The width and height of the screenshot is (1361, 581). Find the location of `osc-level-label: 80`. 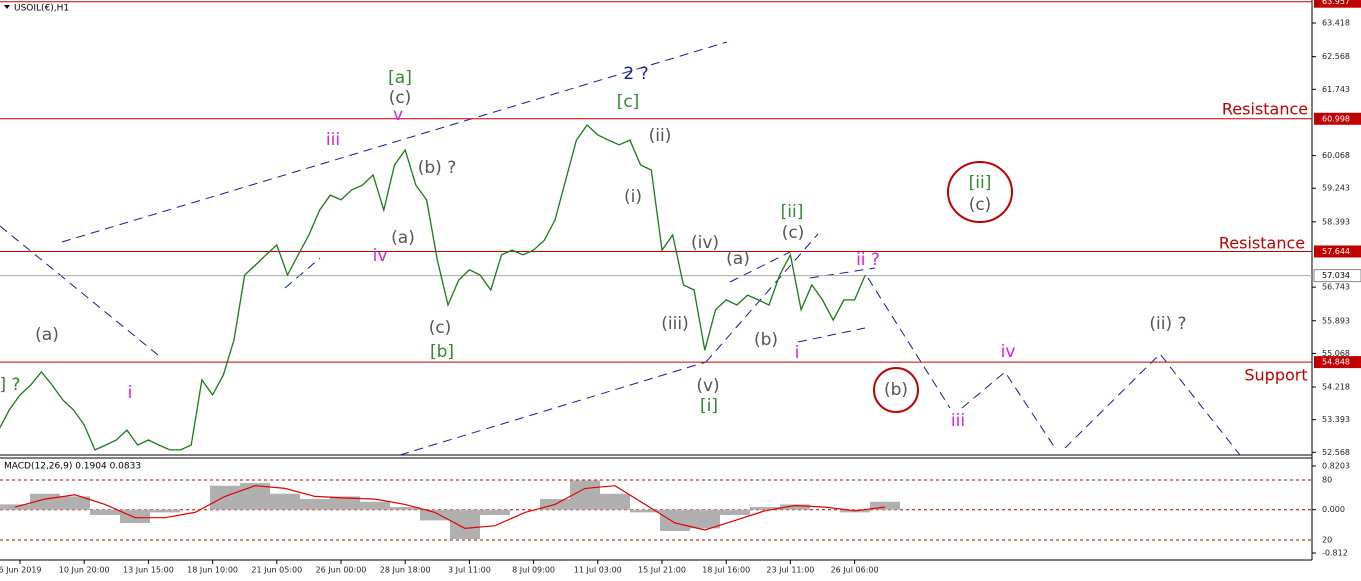

osc-level-label: 80 is located at coordinates (1327, 480).